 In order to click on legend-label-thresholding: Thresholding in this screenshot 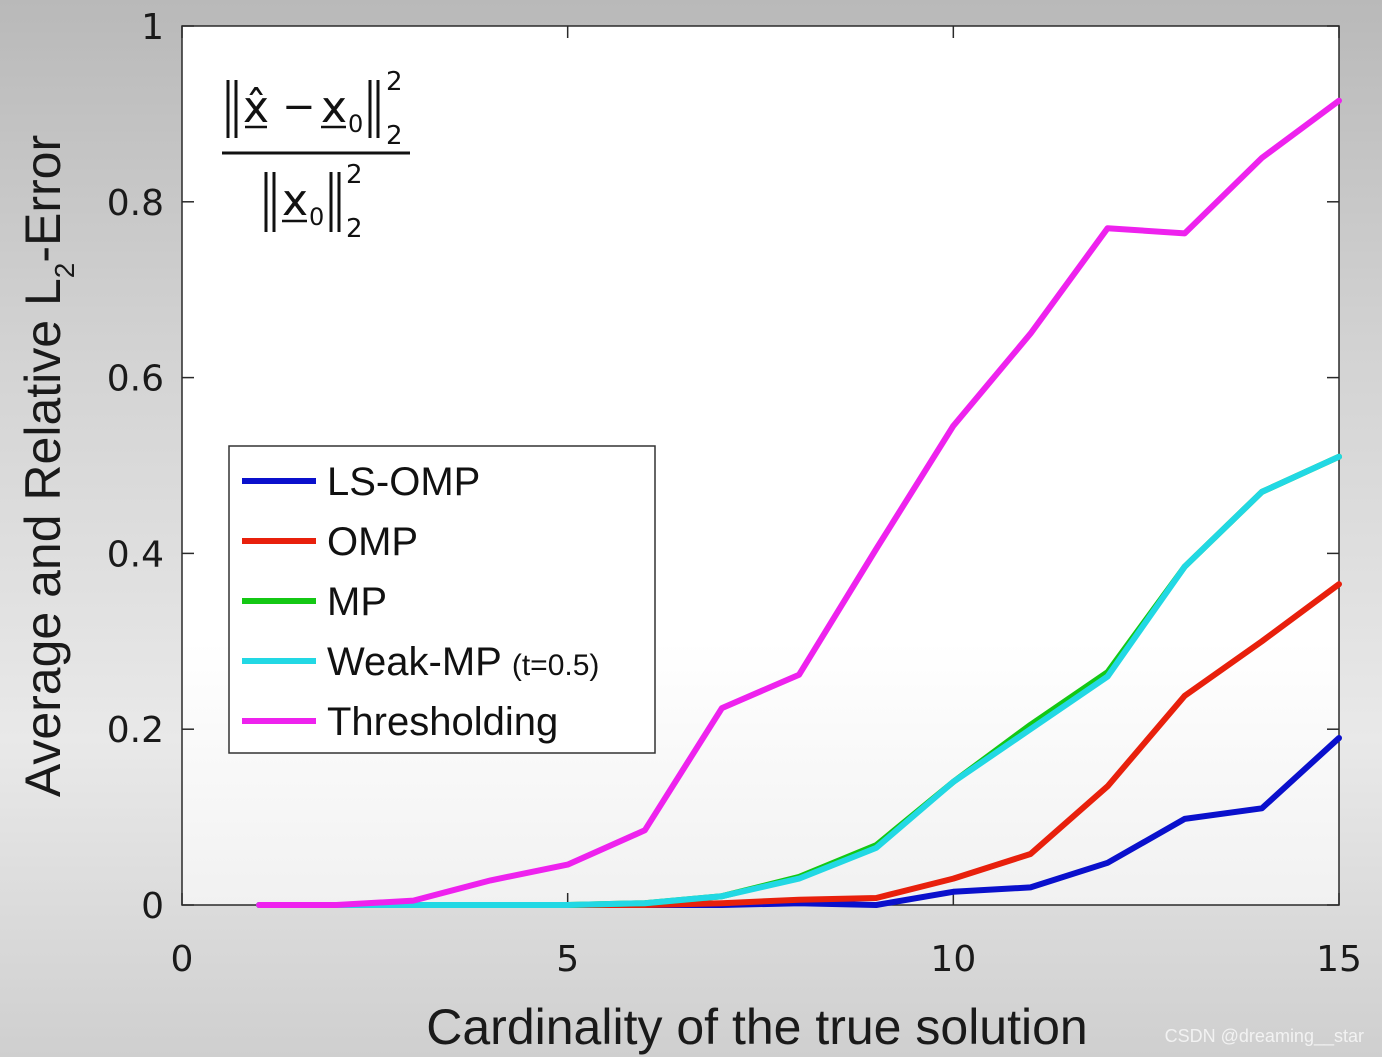, I will do `click(442, 722)`.